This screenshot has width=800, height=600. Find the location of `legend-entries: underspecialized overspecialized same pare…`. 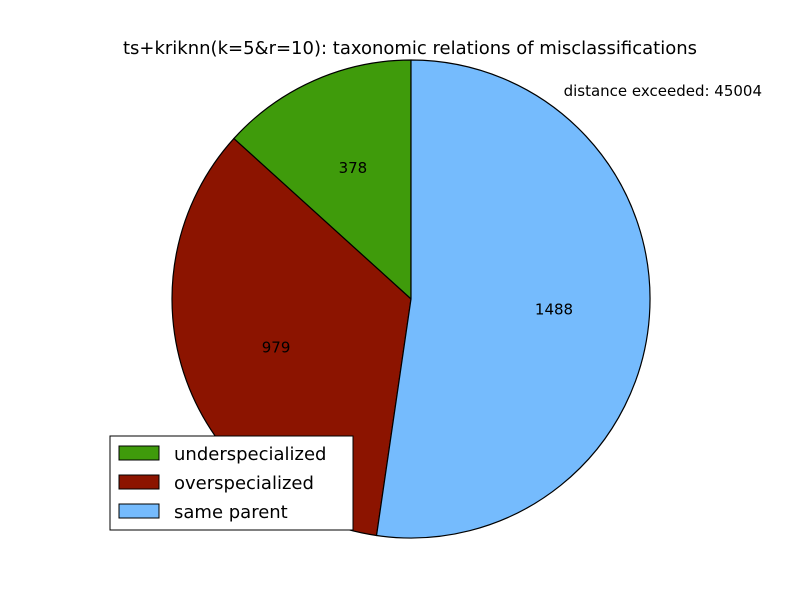

legend-entries: underspecialized overspecialized same pare… is located at coordinates (222, 483).